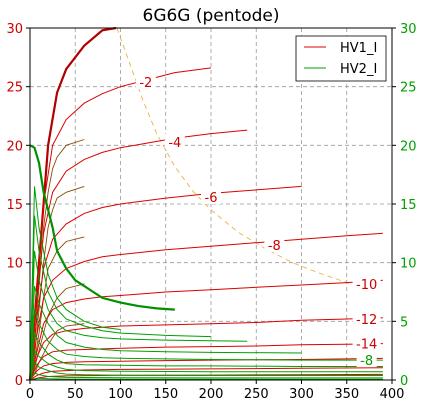 The height and width of the screenshot is (407, 425). Describe the element at coordinates (14, 88) in the screenshot. I see `y-tick-label-left-5: 25` at that location.